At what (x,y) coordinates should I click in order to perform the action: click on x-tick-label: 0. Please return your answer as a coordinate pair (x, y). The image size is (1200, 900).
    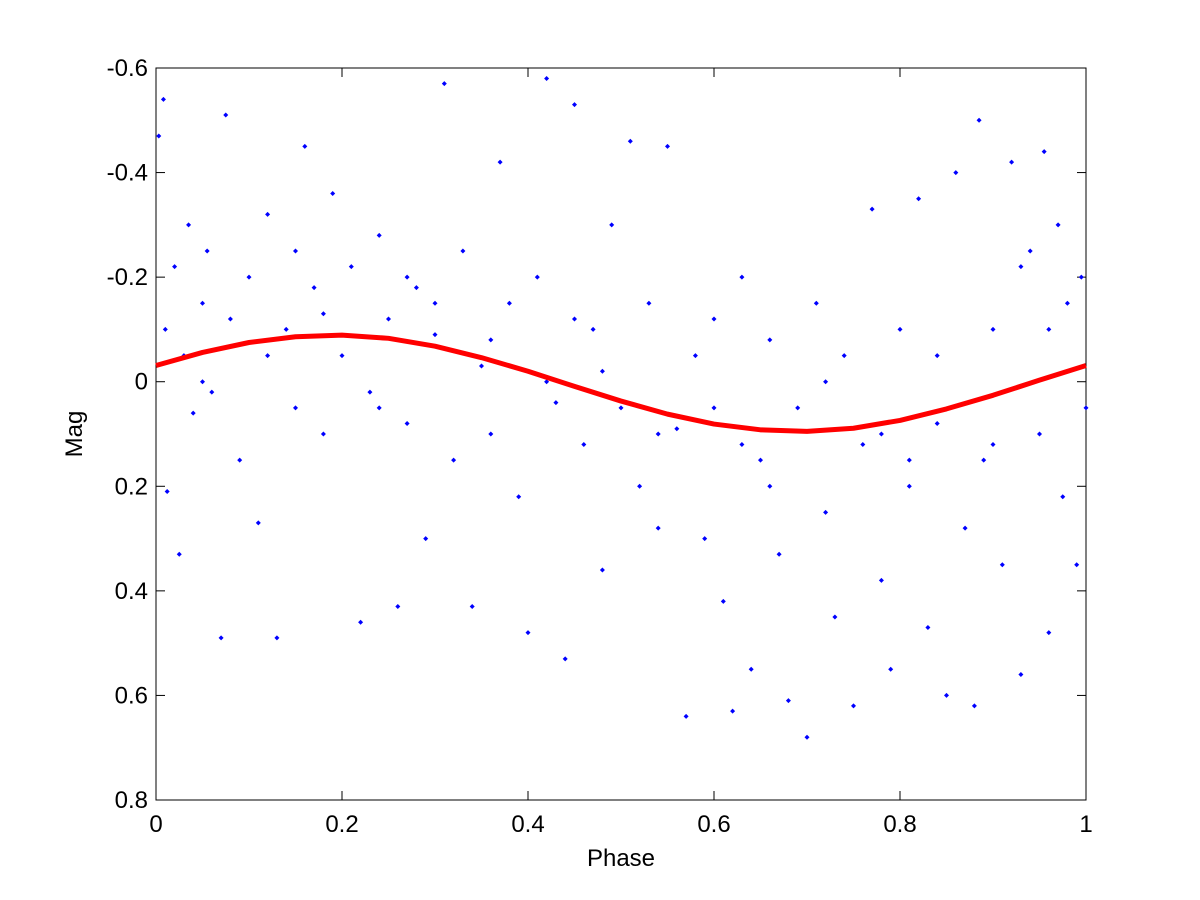
    Looking at the image, I should click on (155, 824).